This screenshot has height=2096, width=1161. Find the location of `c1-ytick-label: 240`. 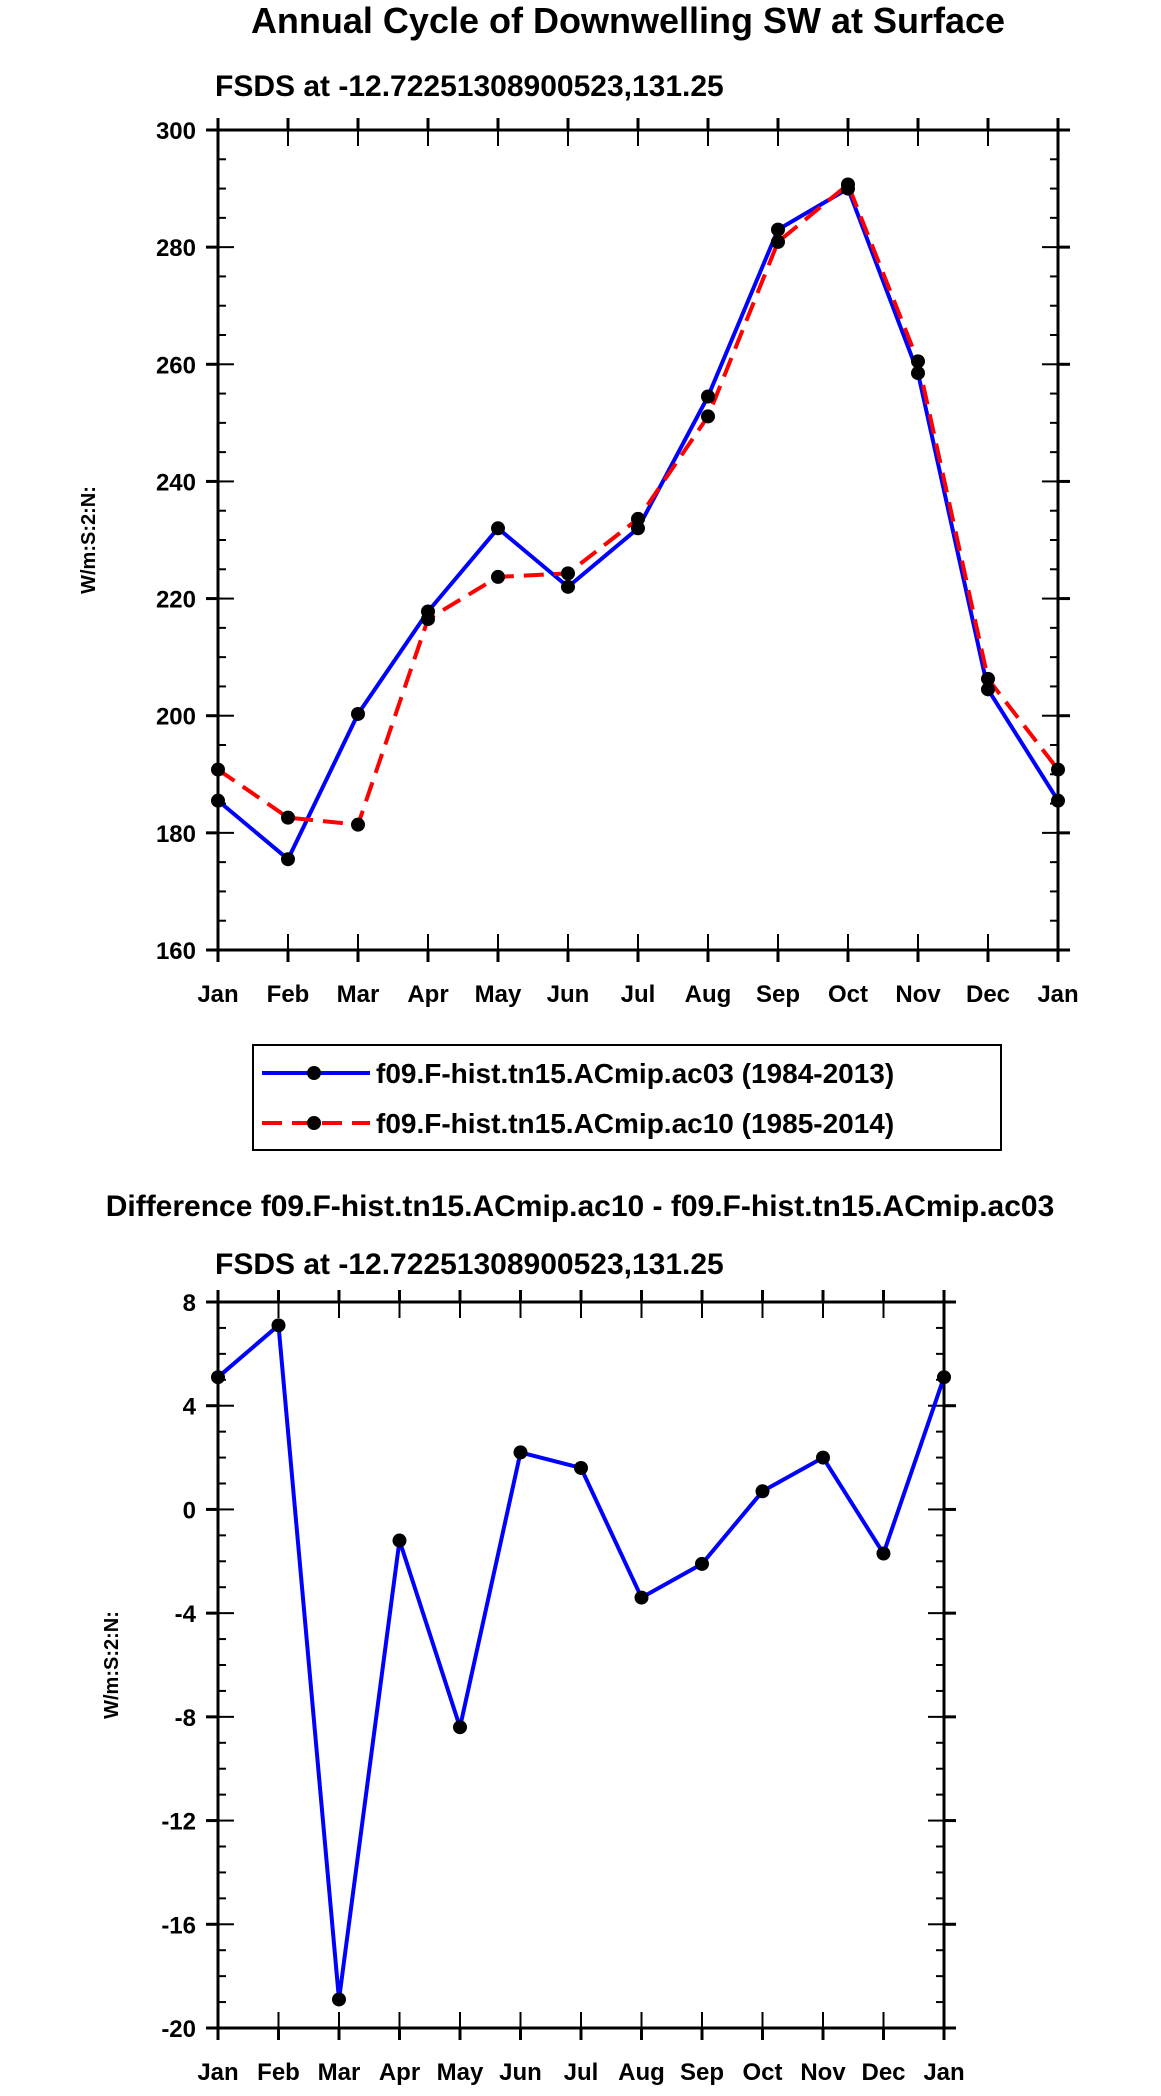

c1-ytick-label: 240 is located at coordinates (176, 482).